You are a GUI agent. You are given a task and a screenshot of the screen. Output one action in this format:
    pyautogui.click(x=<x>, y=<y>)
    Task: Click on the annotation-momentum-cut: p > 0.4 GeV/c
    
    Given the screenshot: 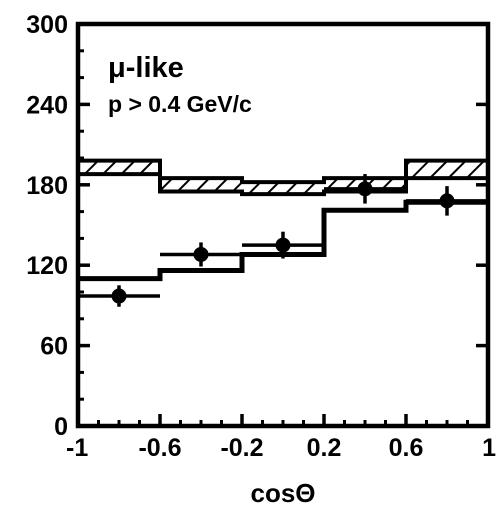 What is the action you would take?
    pyautogui.click(x=180, y=104)
    